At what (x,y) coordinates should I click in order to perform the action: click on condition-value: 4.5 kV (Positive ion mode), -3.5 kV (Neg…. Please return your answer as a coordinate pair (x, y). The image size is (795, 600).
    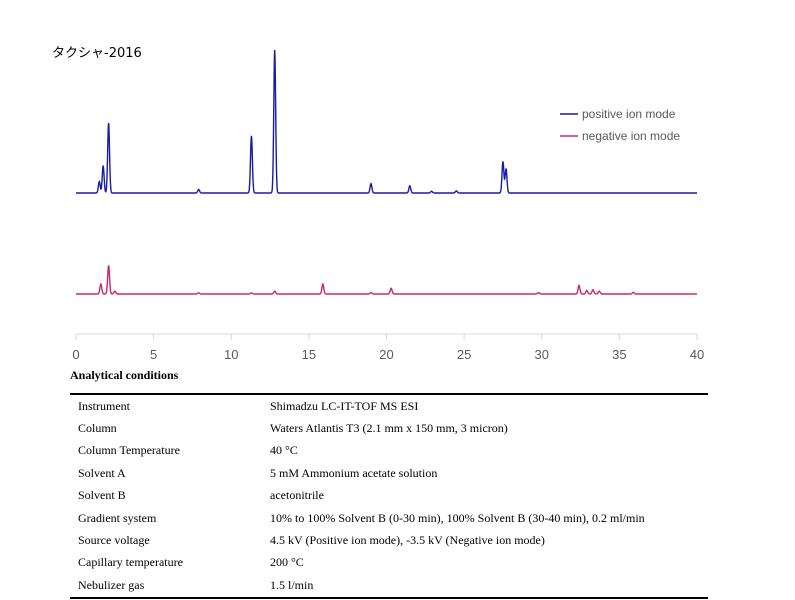
    Looking at the image, I should click on (407, 540).